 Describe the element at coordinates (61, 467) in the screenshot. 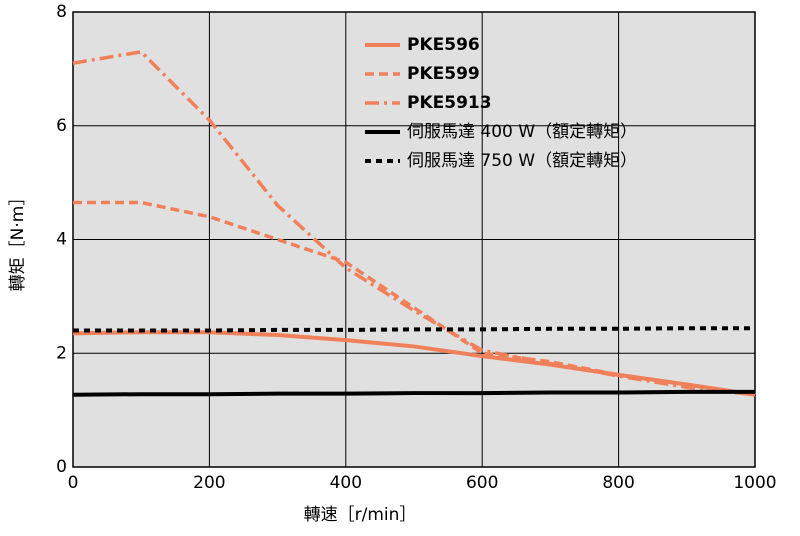

I see `y-tick-label: 0` at that location.